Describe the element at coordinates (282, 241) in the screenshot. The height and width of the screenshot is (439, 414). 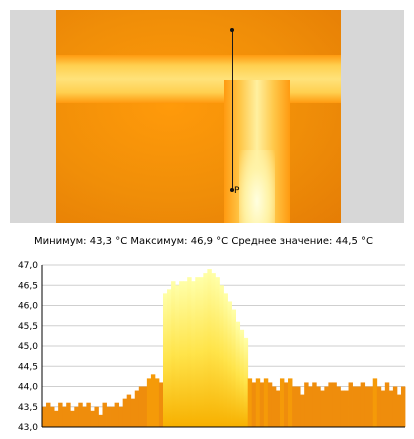
I see `avg-label: Среднее значение:` at that location.